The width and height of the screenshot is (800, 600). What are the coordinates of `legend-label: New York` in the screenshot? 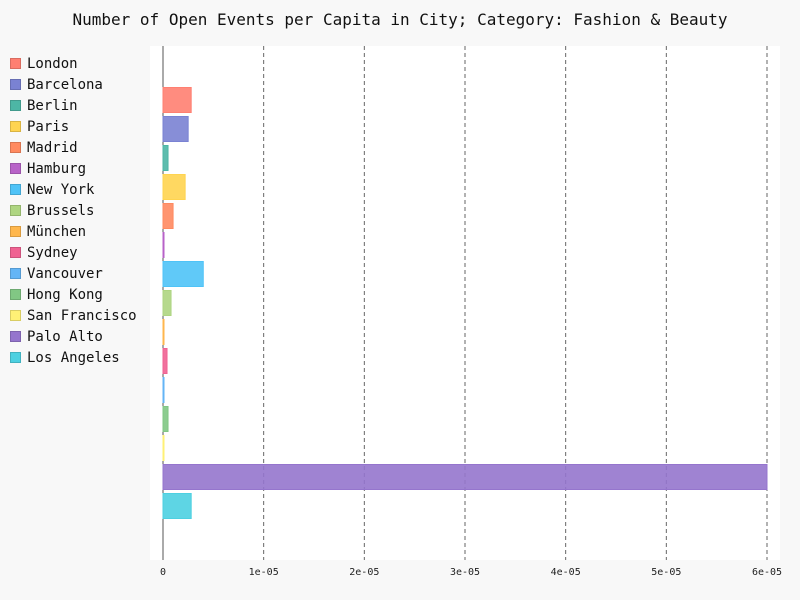 It's located at (61, 189).